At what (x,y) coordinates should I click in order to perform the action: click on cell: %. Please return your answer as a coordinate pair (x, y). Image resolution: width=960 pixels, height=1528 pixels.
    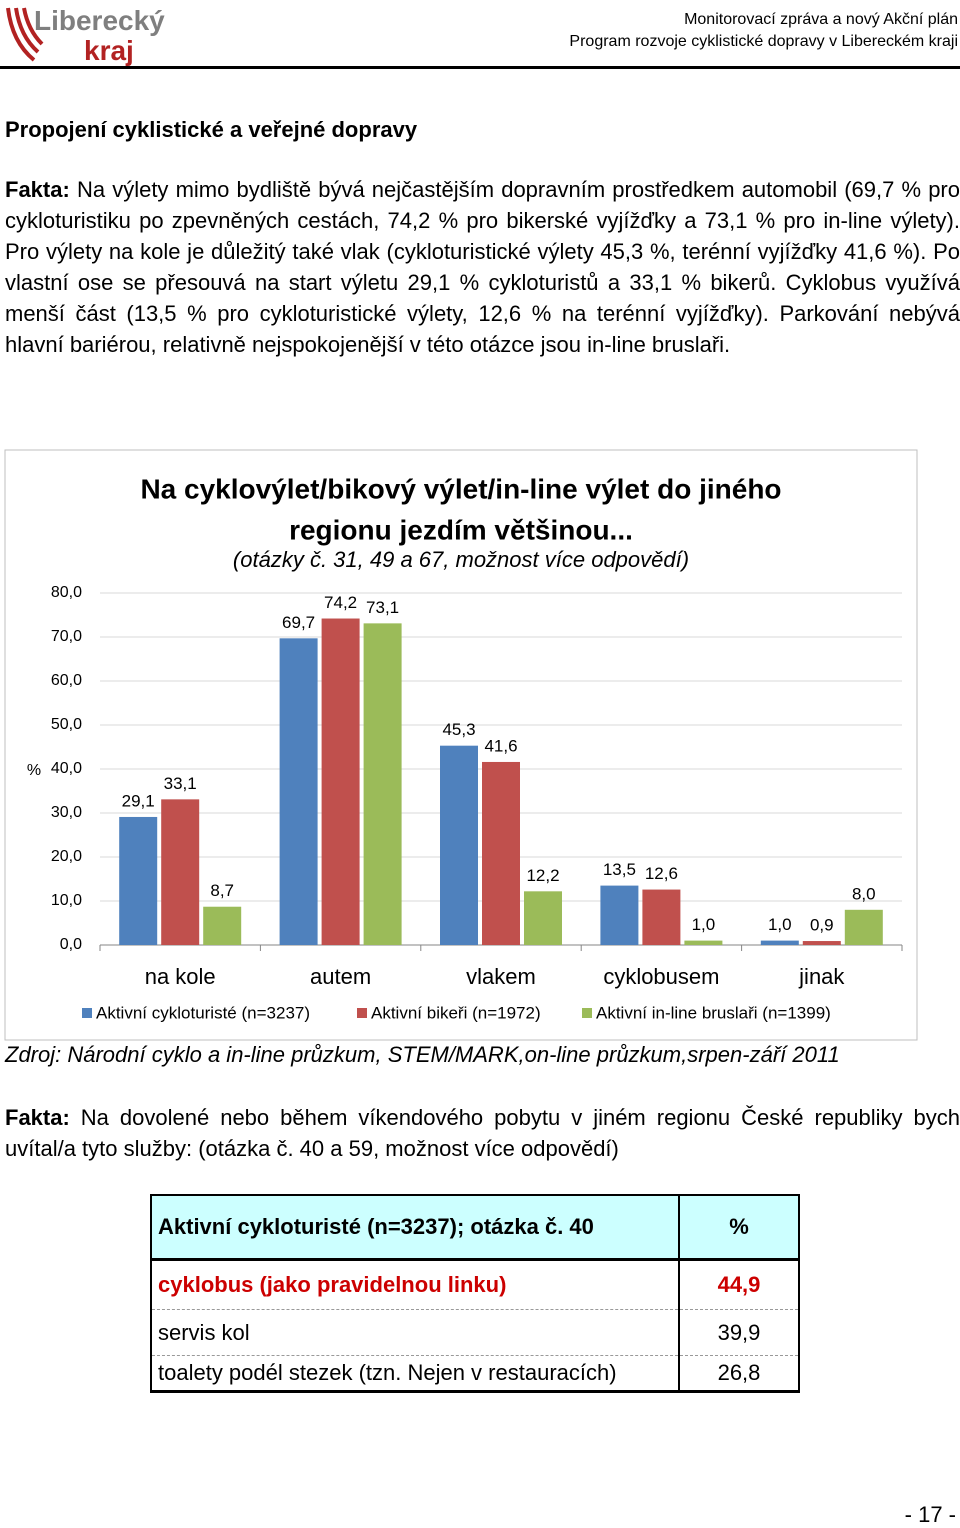
    Looking at the image, I should click on (739, 1227).